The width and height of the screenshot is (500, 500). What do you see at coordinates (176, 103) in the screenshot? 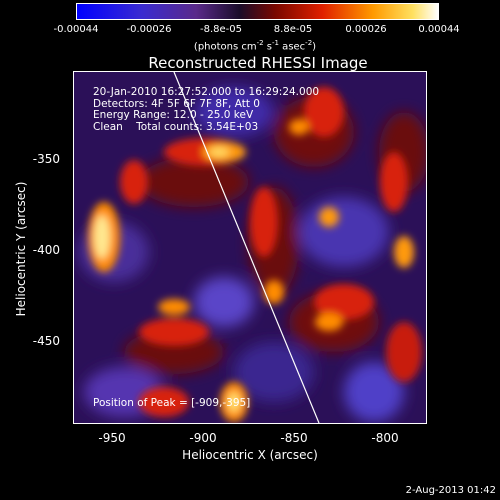
I see `detectors: Detectors: 4F 5F 6F 7F 8F, Att 0` at bounding box center [176, 103].